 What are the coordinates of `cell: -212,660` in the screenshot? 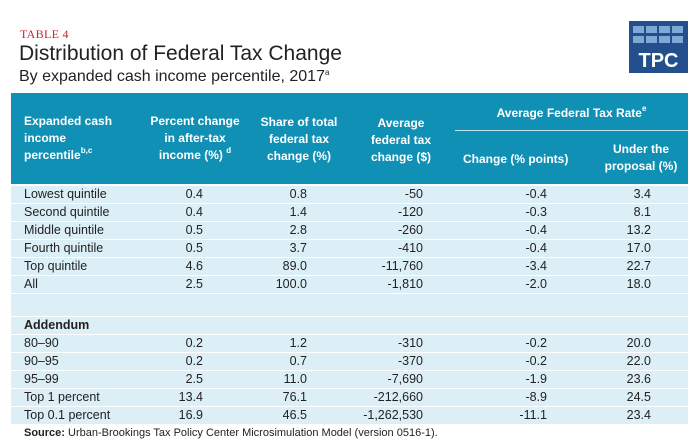 It's located at (398, 397).